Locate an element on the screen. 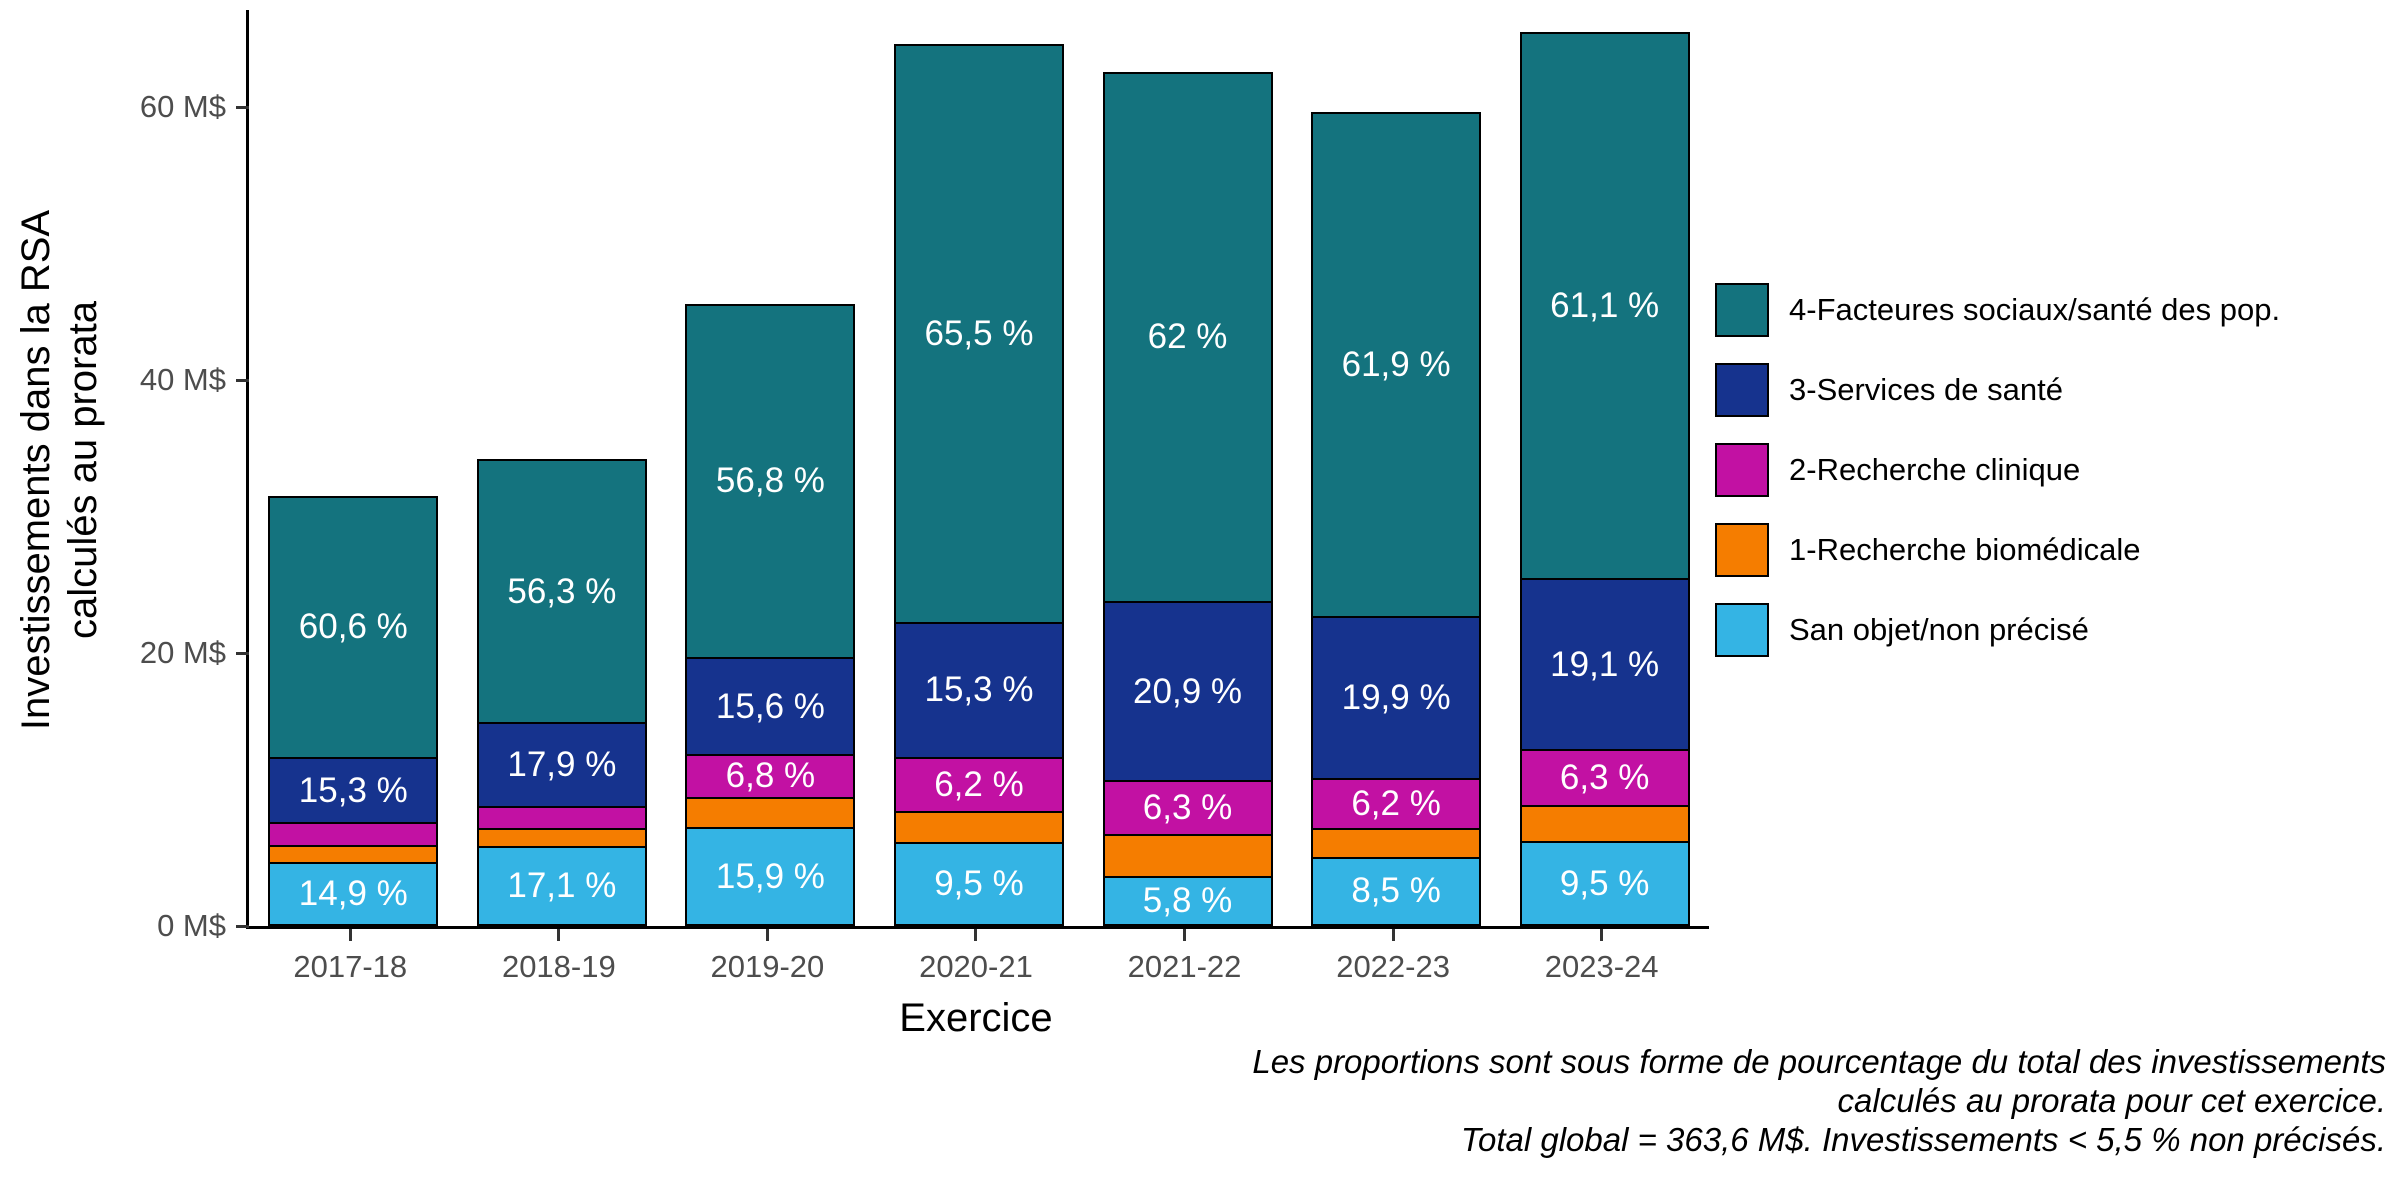  bar-segment-label: 56,3 % is located at coordinates (562, 591).